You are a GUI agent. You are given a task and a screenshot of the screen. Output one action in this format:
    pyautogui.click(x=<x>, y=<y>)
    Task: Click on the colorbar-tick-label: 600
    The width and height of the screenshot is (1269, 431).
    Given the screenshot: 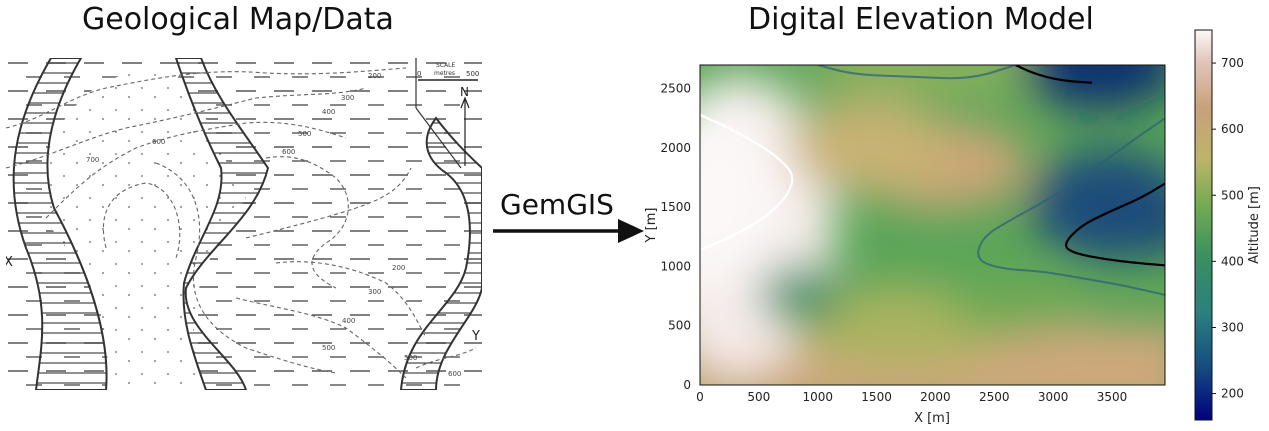 What is the action you would take?
    pyautogui.click(x=1232, y=129)
    